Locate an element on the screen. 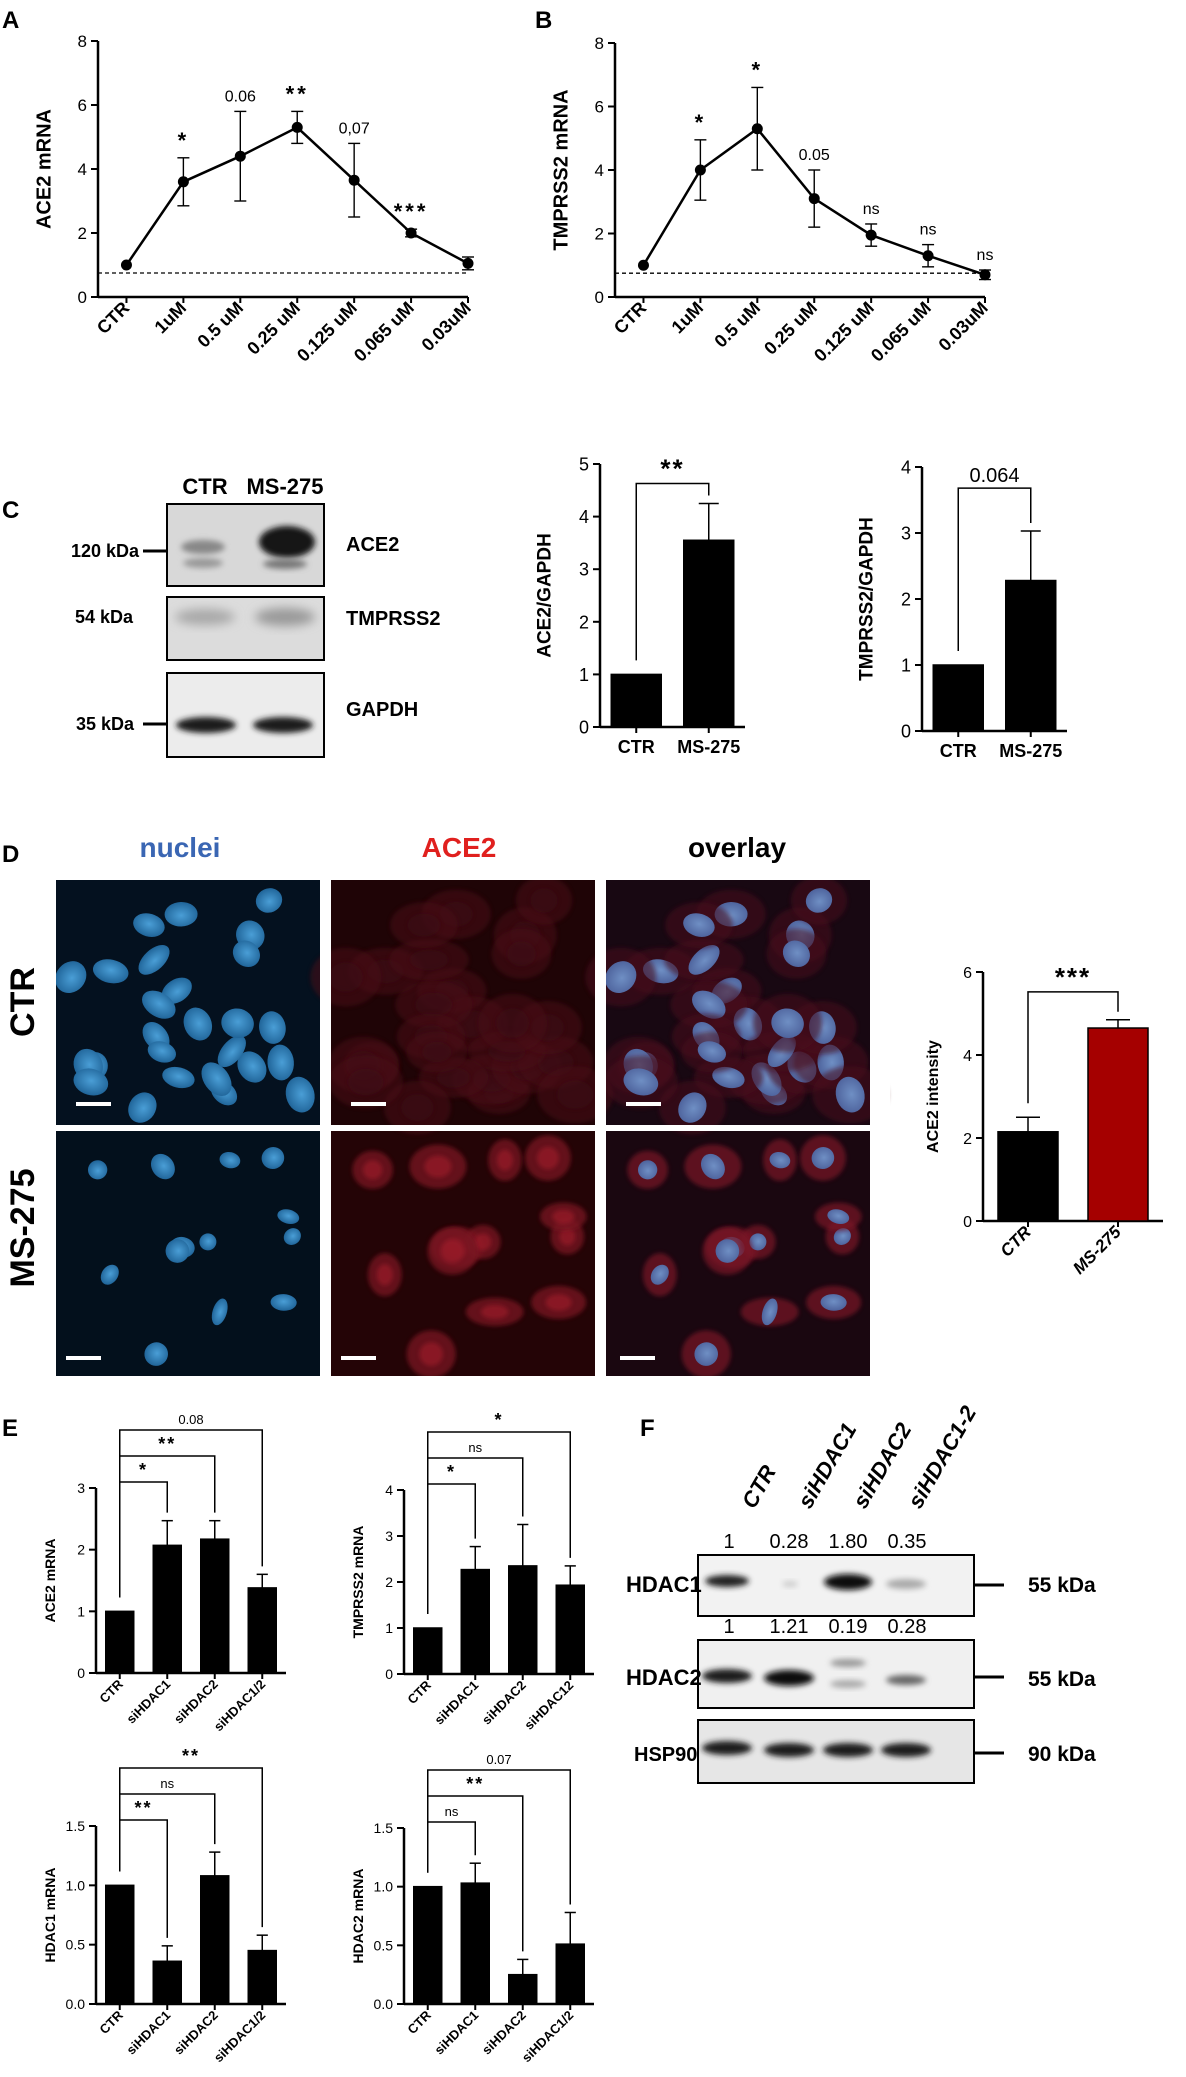  annotation: 0.06 is located at coordinates (240, 96).